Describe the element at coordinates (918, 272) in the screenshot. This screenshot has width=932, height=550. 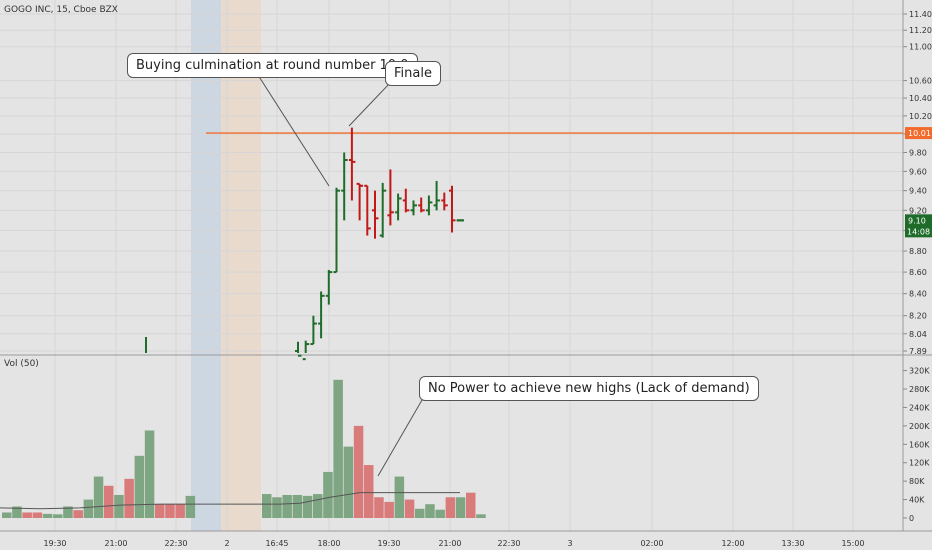
I see `price-tick-label: 8.60` at that location.